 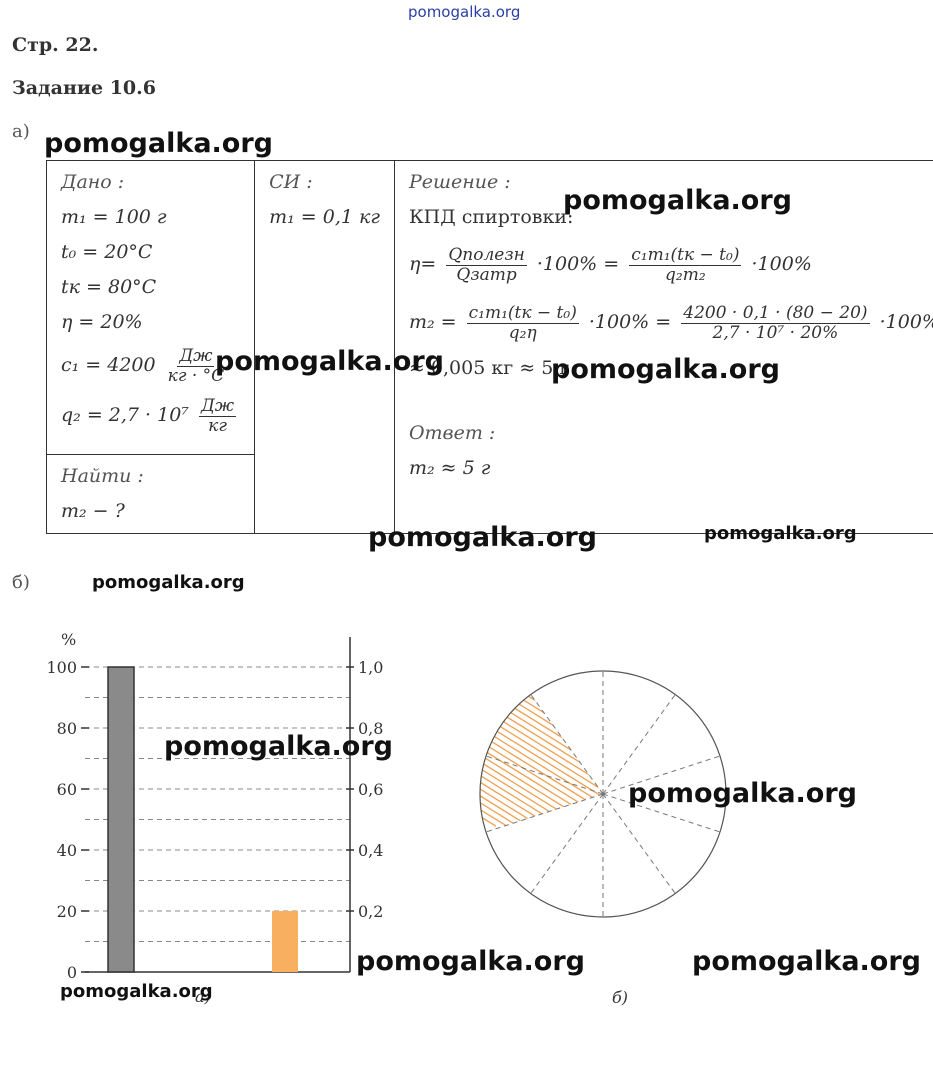 I want to click on bar-chart: 0 20 40 60 80 100 0,2 0,4 0,6 0,8 1,0% а), so click(x=214, y=818).